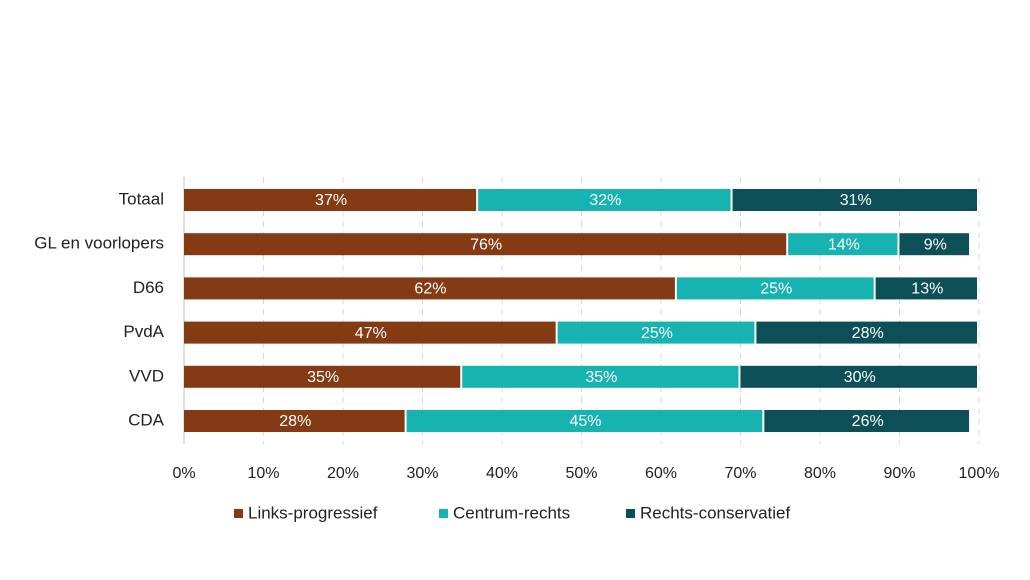  I want to click on data-label: 76%, so click(486, 244).